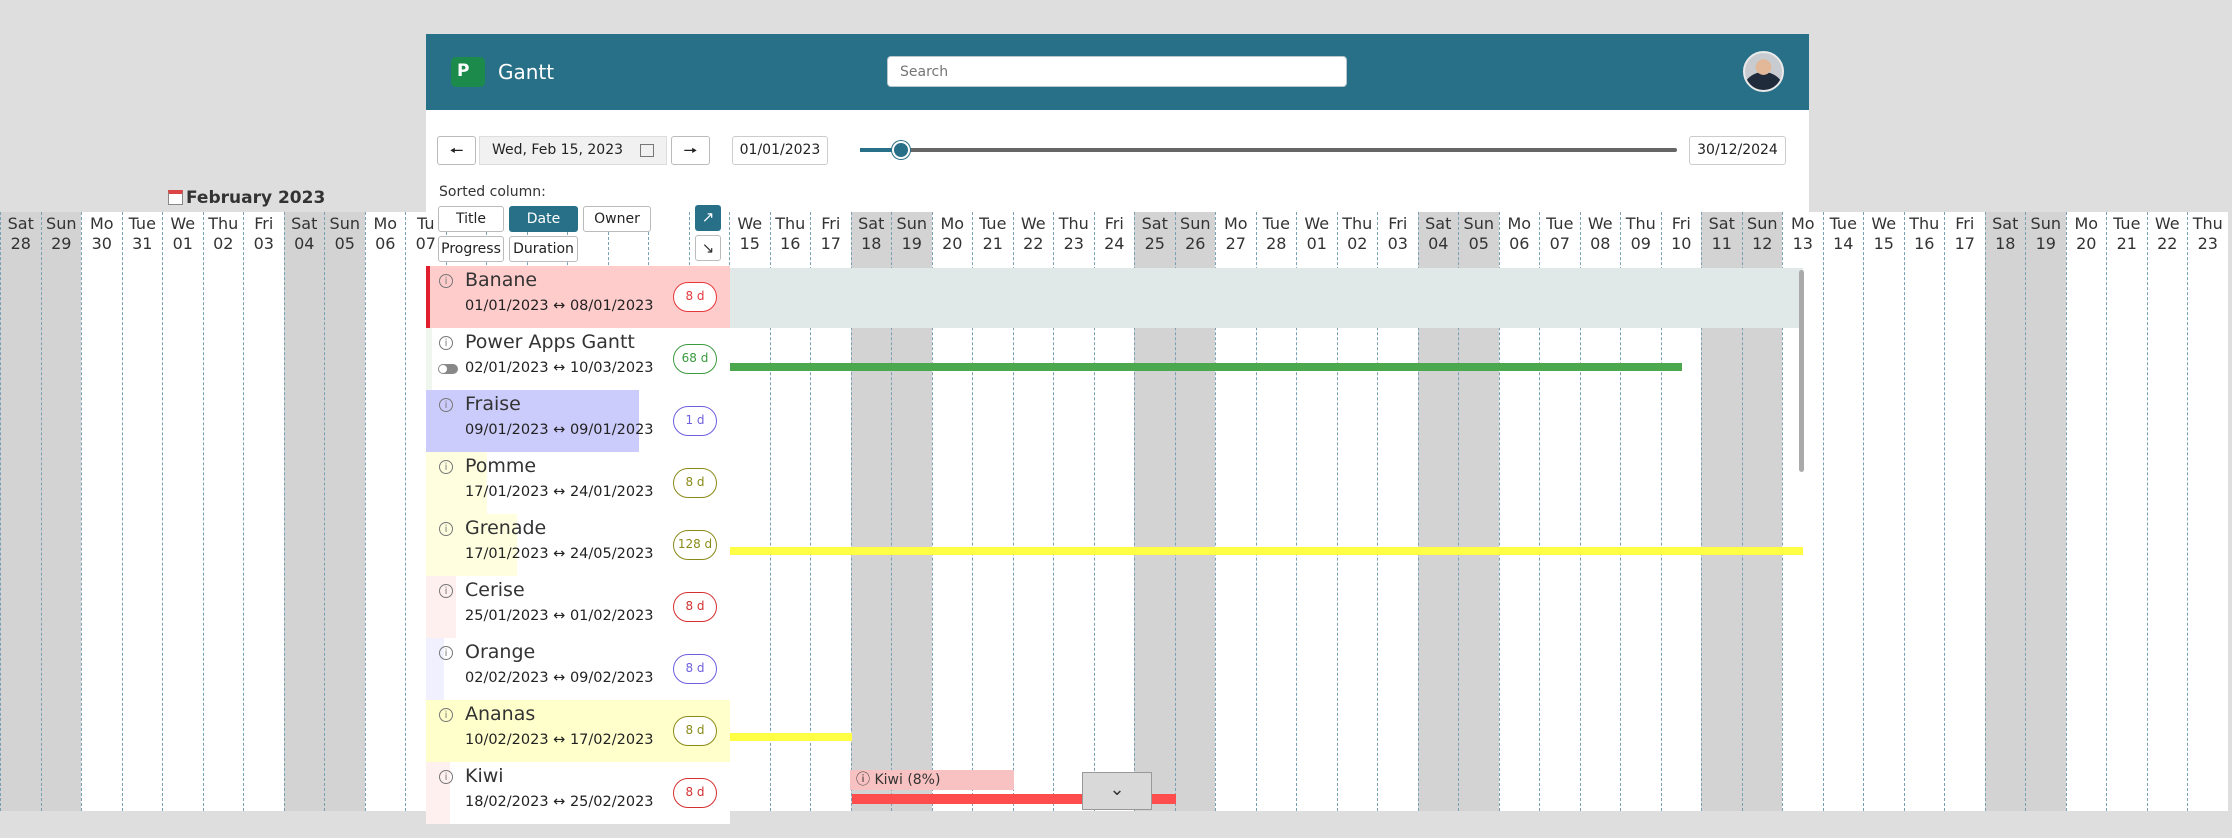  What do you see at coordinates (578, 793) in the screenshot?
I see `task-row: i Kiwi 18/02/2023 ↔ 25/02/2023 8 d` at bounding box center [578, 793].